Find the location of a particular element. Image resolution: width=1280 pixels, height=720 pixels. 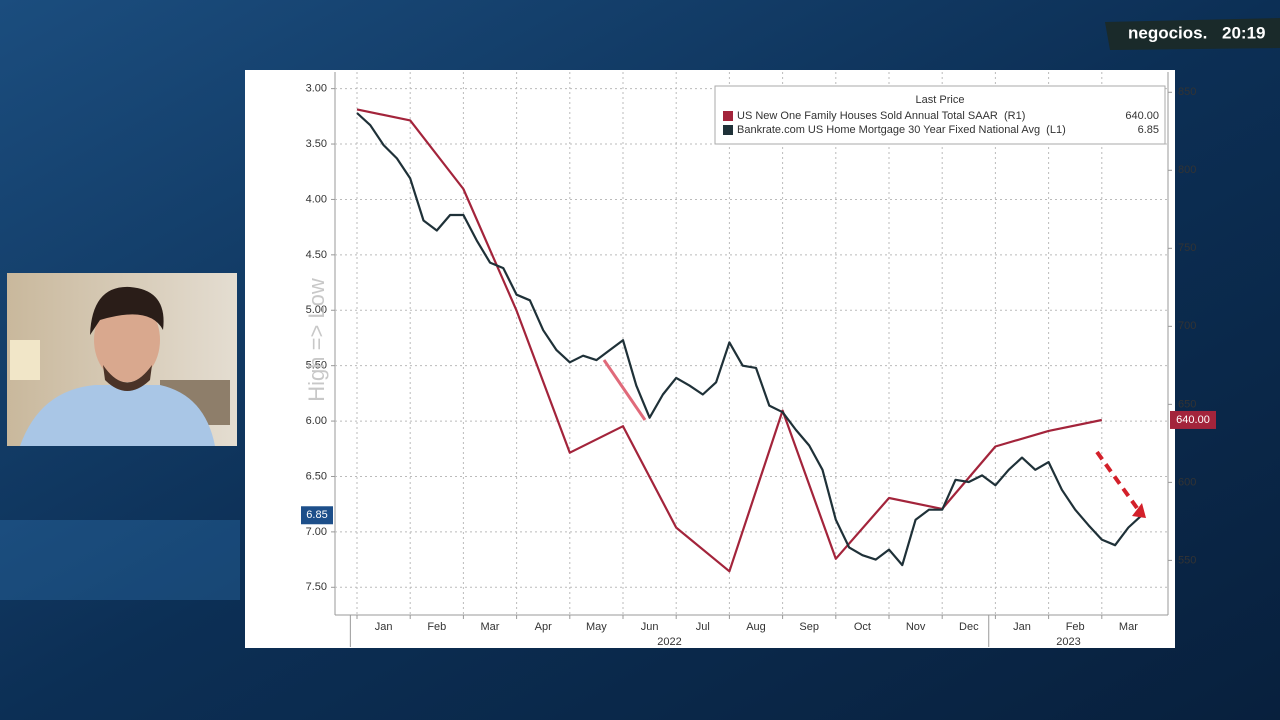

x-tick-label: Nov is located at coordinates (916, 627).